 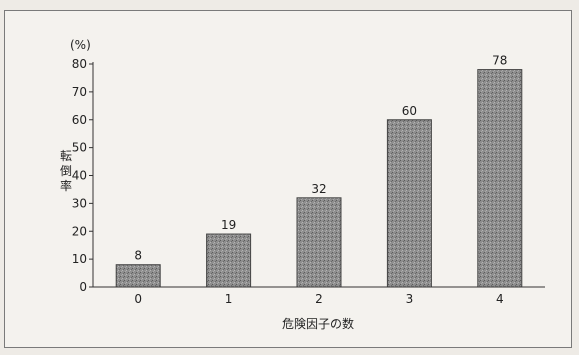 What do you see at coordinates (80, 45) in the screenshot?
I see `y-unit-label: (%)` at bounding box center [80, 45].